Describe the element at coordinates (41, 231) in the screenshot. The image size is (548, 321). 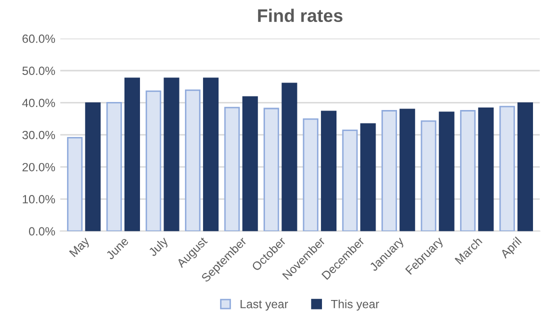
I see `y-tick-label: 0.0%` at that location.